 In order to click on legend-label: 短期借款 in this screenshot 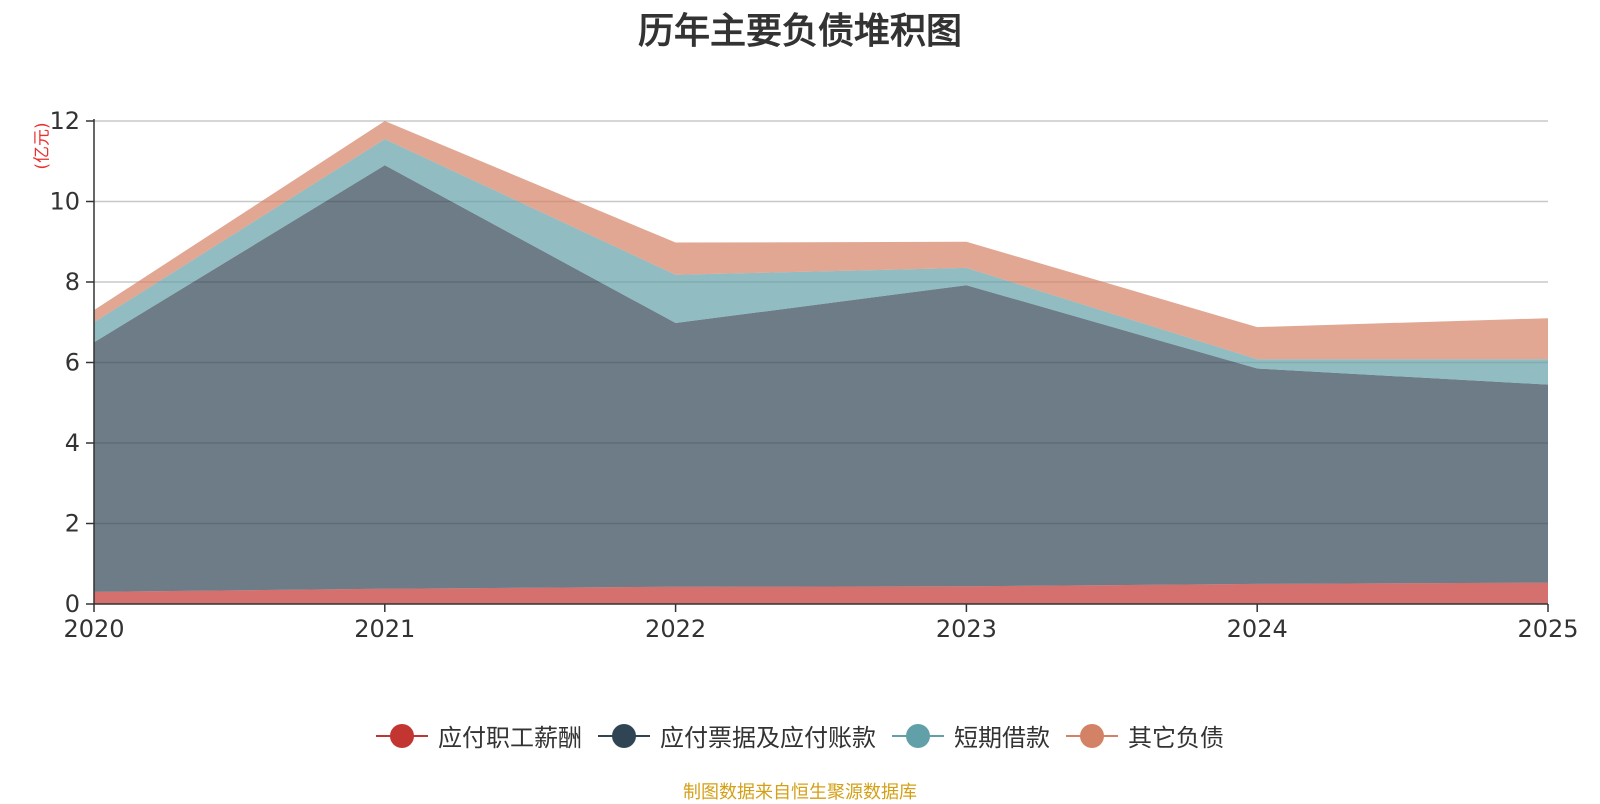, I will do `click(1002, 738)`.